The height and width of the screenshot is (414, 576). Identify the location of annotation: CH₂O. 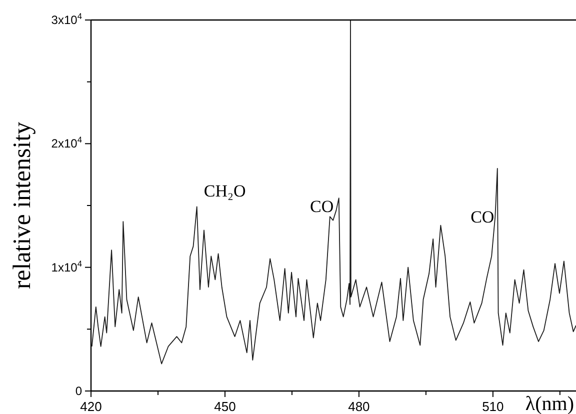
(225, 191).